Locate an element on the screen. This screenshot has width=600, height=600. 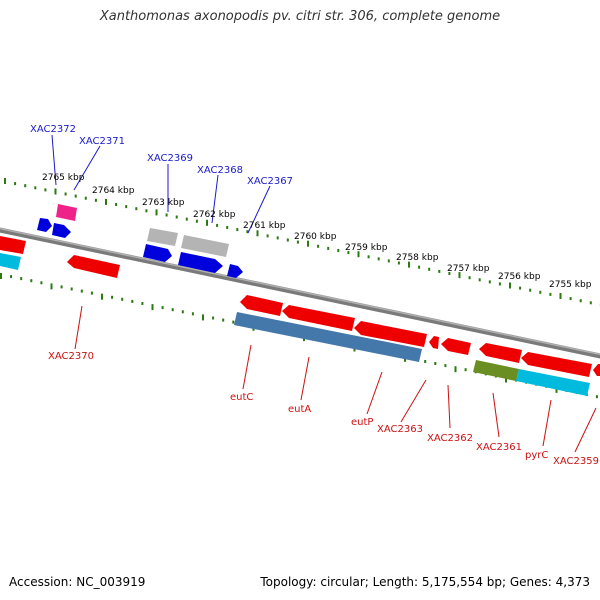
gene-trna is located at coordinates (66, 212).